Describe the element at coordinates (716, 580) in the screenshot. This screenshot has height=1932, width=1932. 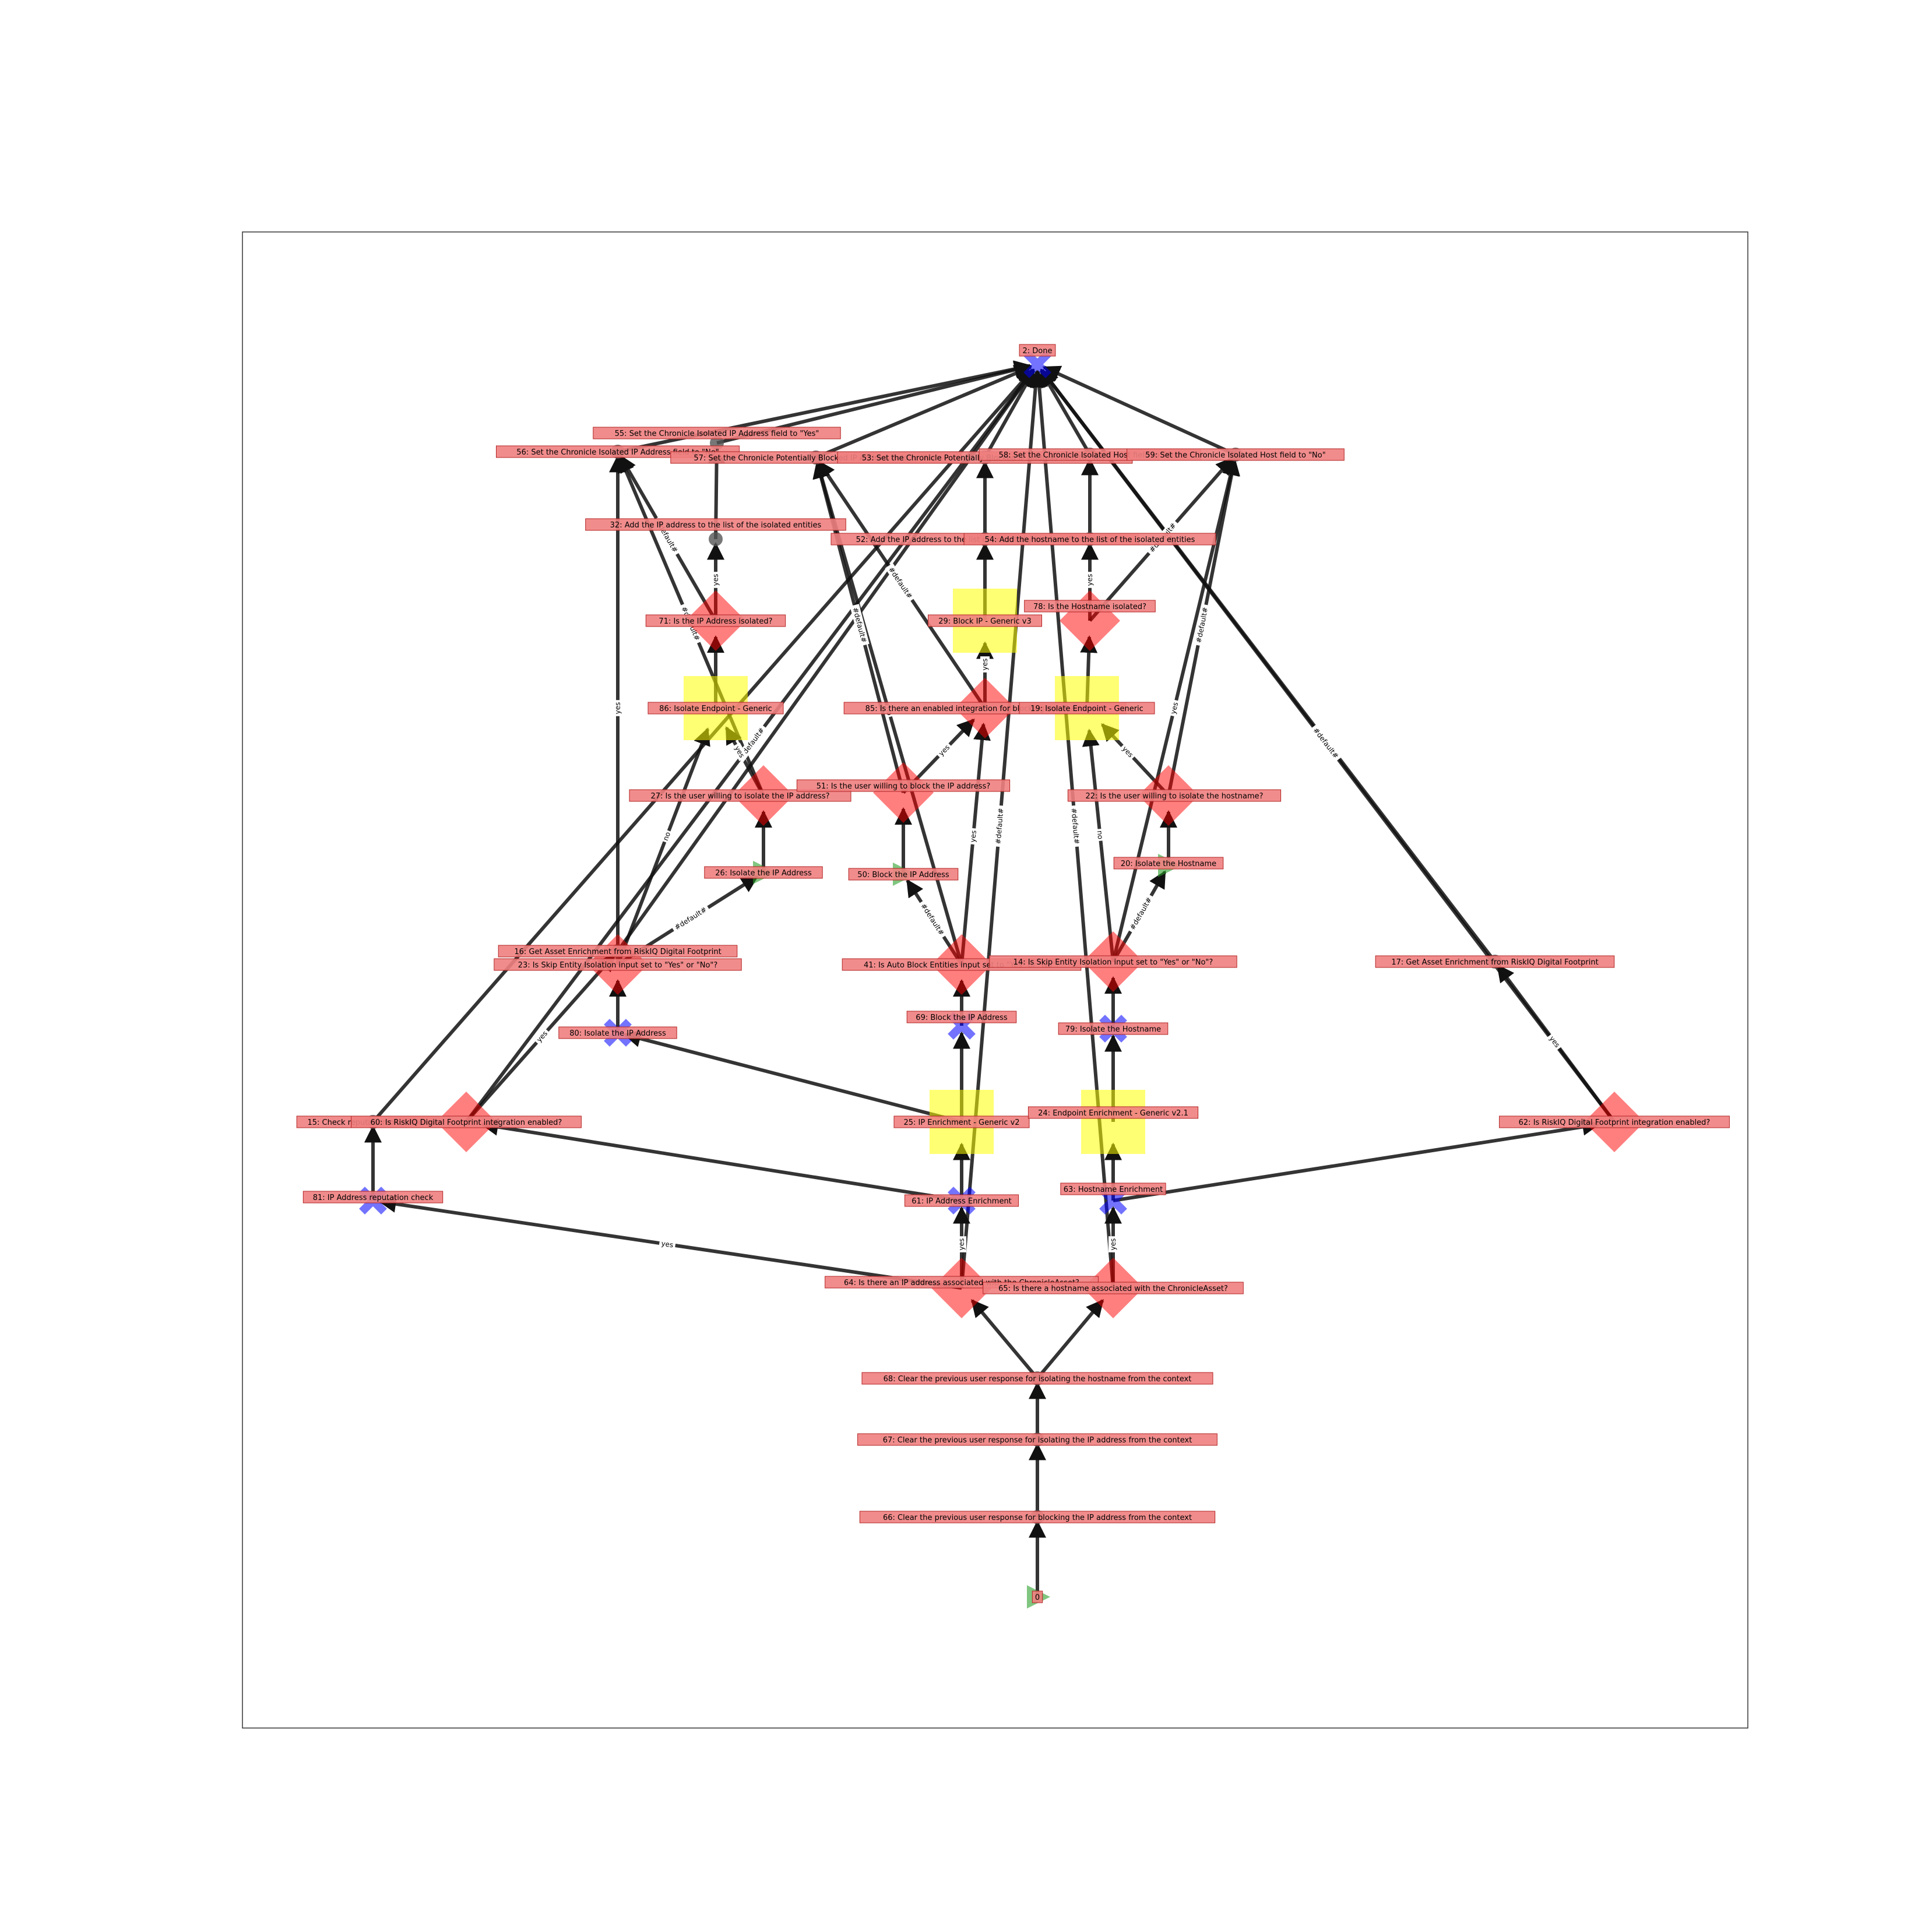
I see `edge-label-n71-n32: yes` at that location.